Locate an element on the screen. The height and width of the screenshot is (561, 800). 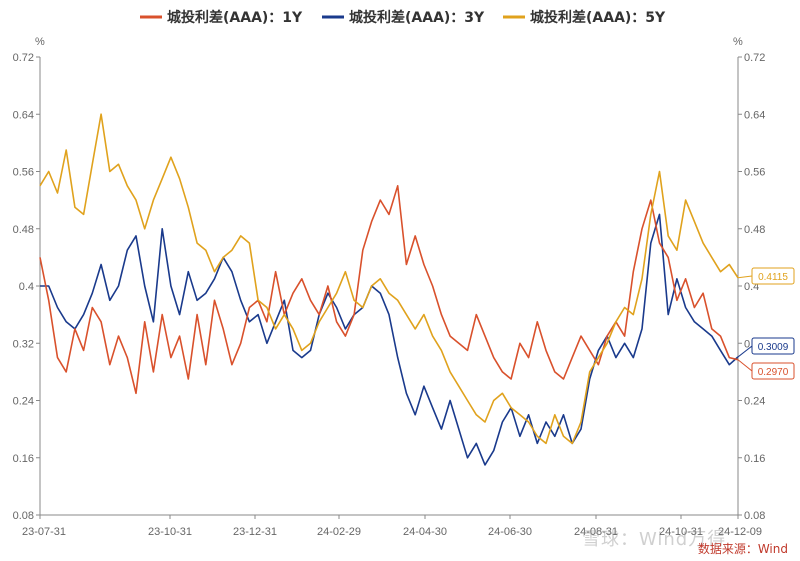
x-tick-label: 24-10-31 is located at coordinates (681, 532).